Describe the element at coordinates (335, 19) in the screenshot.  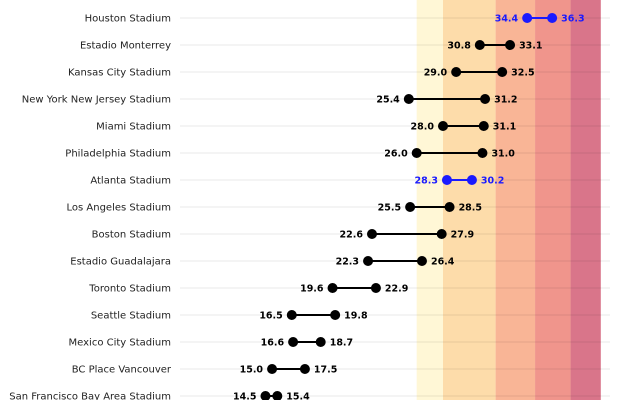
I see `chart-row: Houston Stadium 34.4 36.3` at that location.